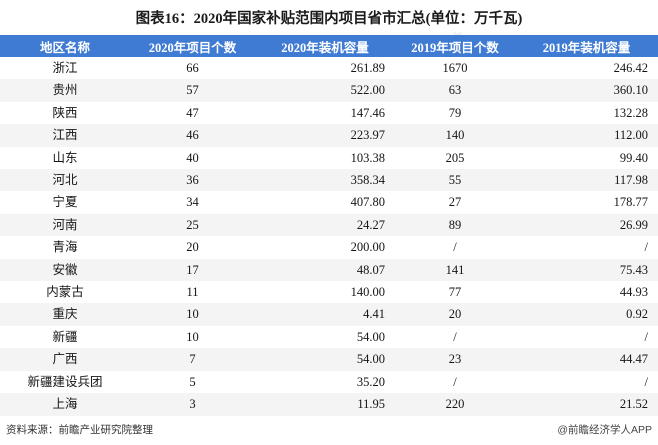  I want to click on cell-count-2019: 79, so click(455, 112).